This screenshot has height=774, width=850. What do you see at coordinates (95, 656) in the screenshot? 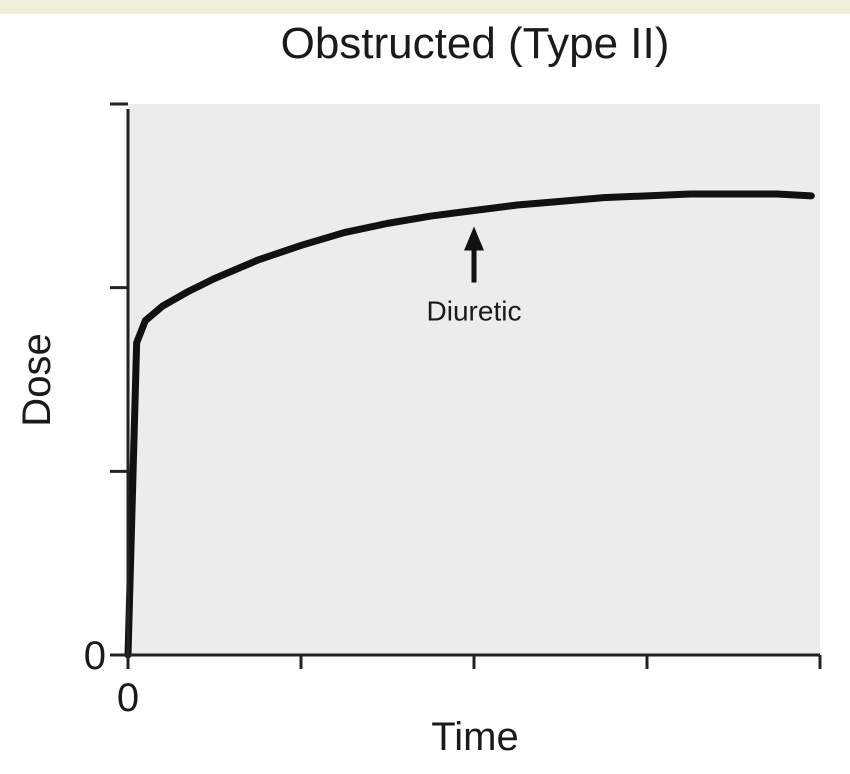
I see `y-tick-label-0: 0` at bounding box center [95, 656].